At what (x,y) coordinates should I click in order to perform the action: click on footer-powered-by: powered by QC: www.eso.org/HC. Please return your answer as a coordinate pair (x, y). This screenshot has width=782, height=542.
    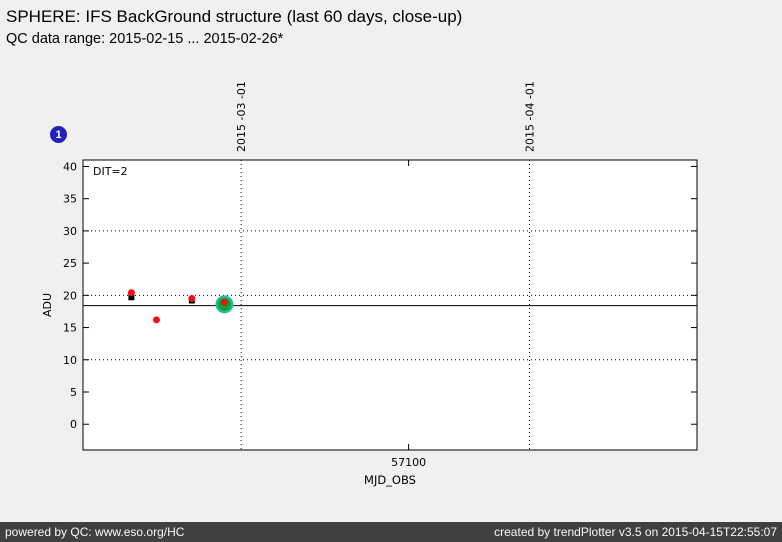
    Looking at the image, I should click on (95, 532).